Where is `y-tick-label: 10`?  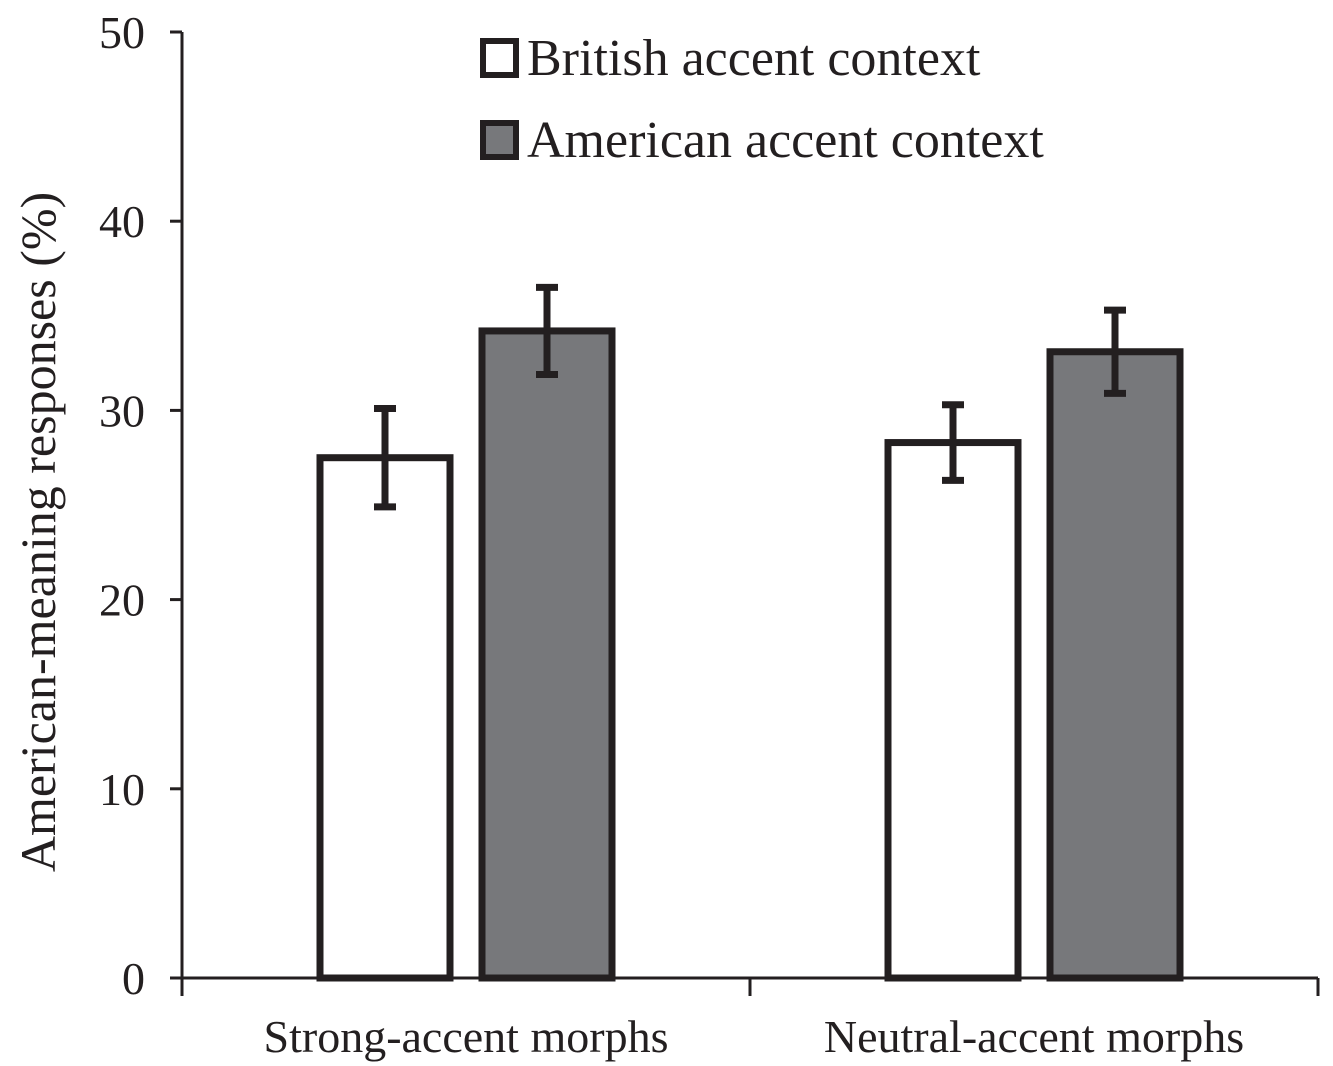 y-tick-label: 10 is located at coordinates (122, 789).